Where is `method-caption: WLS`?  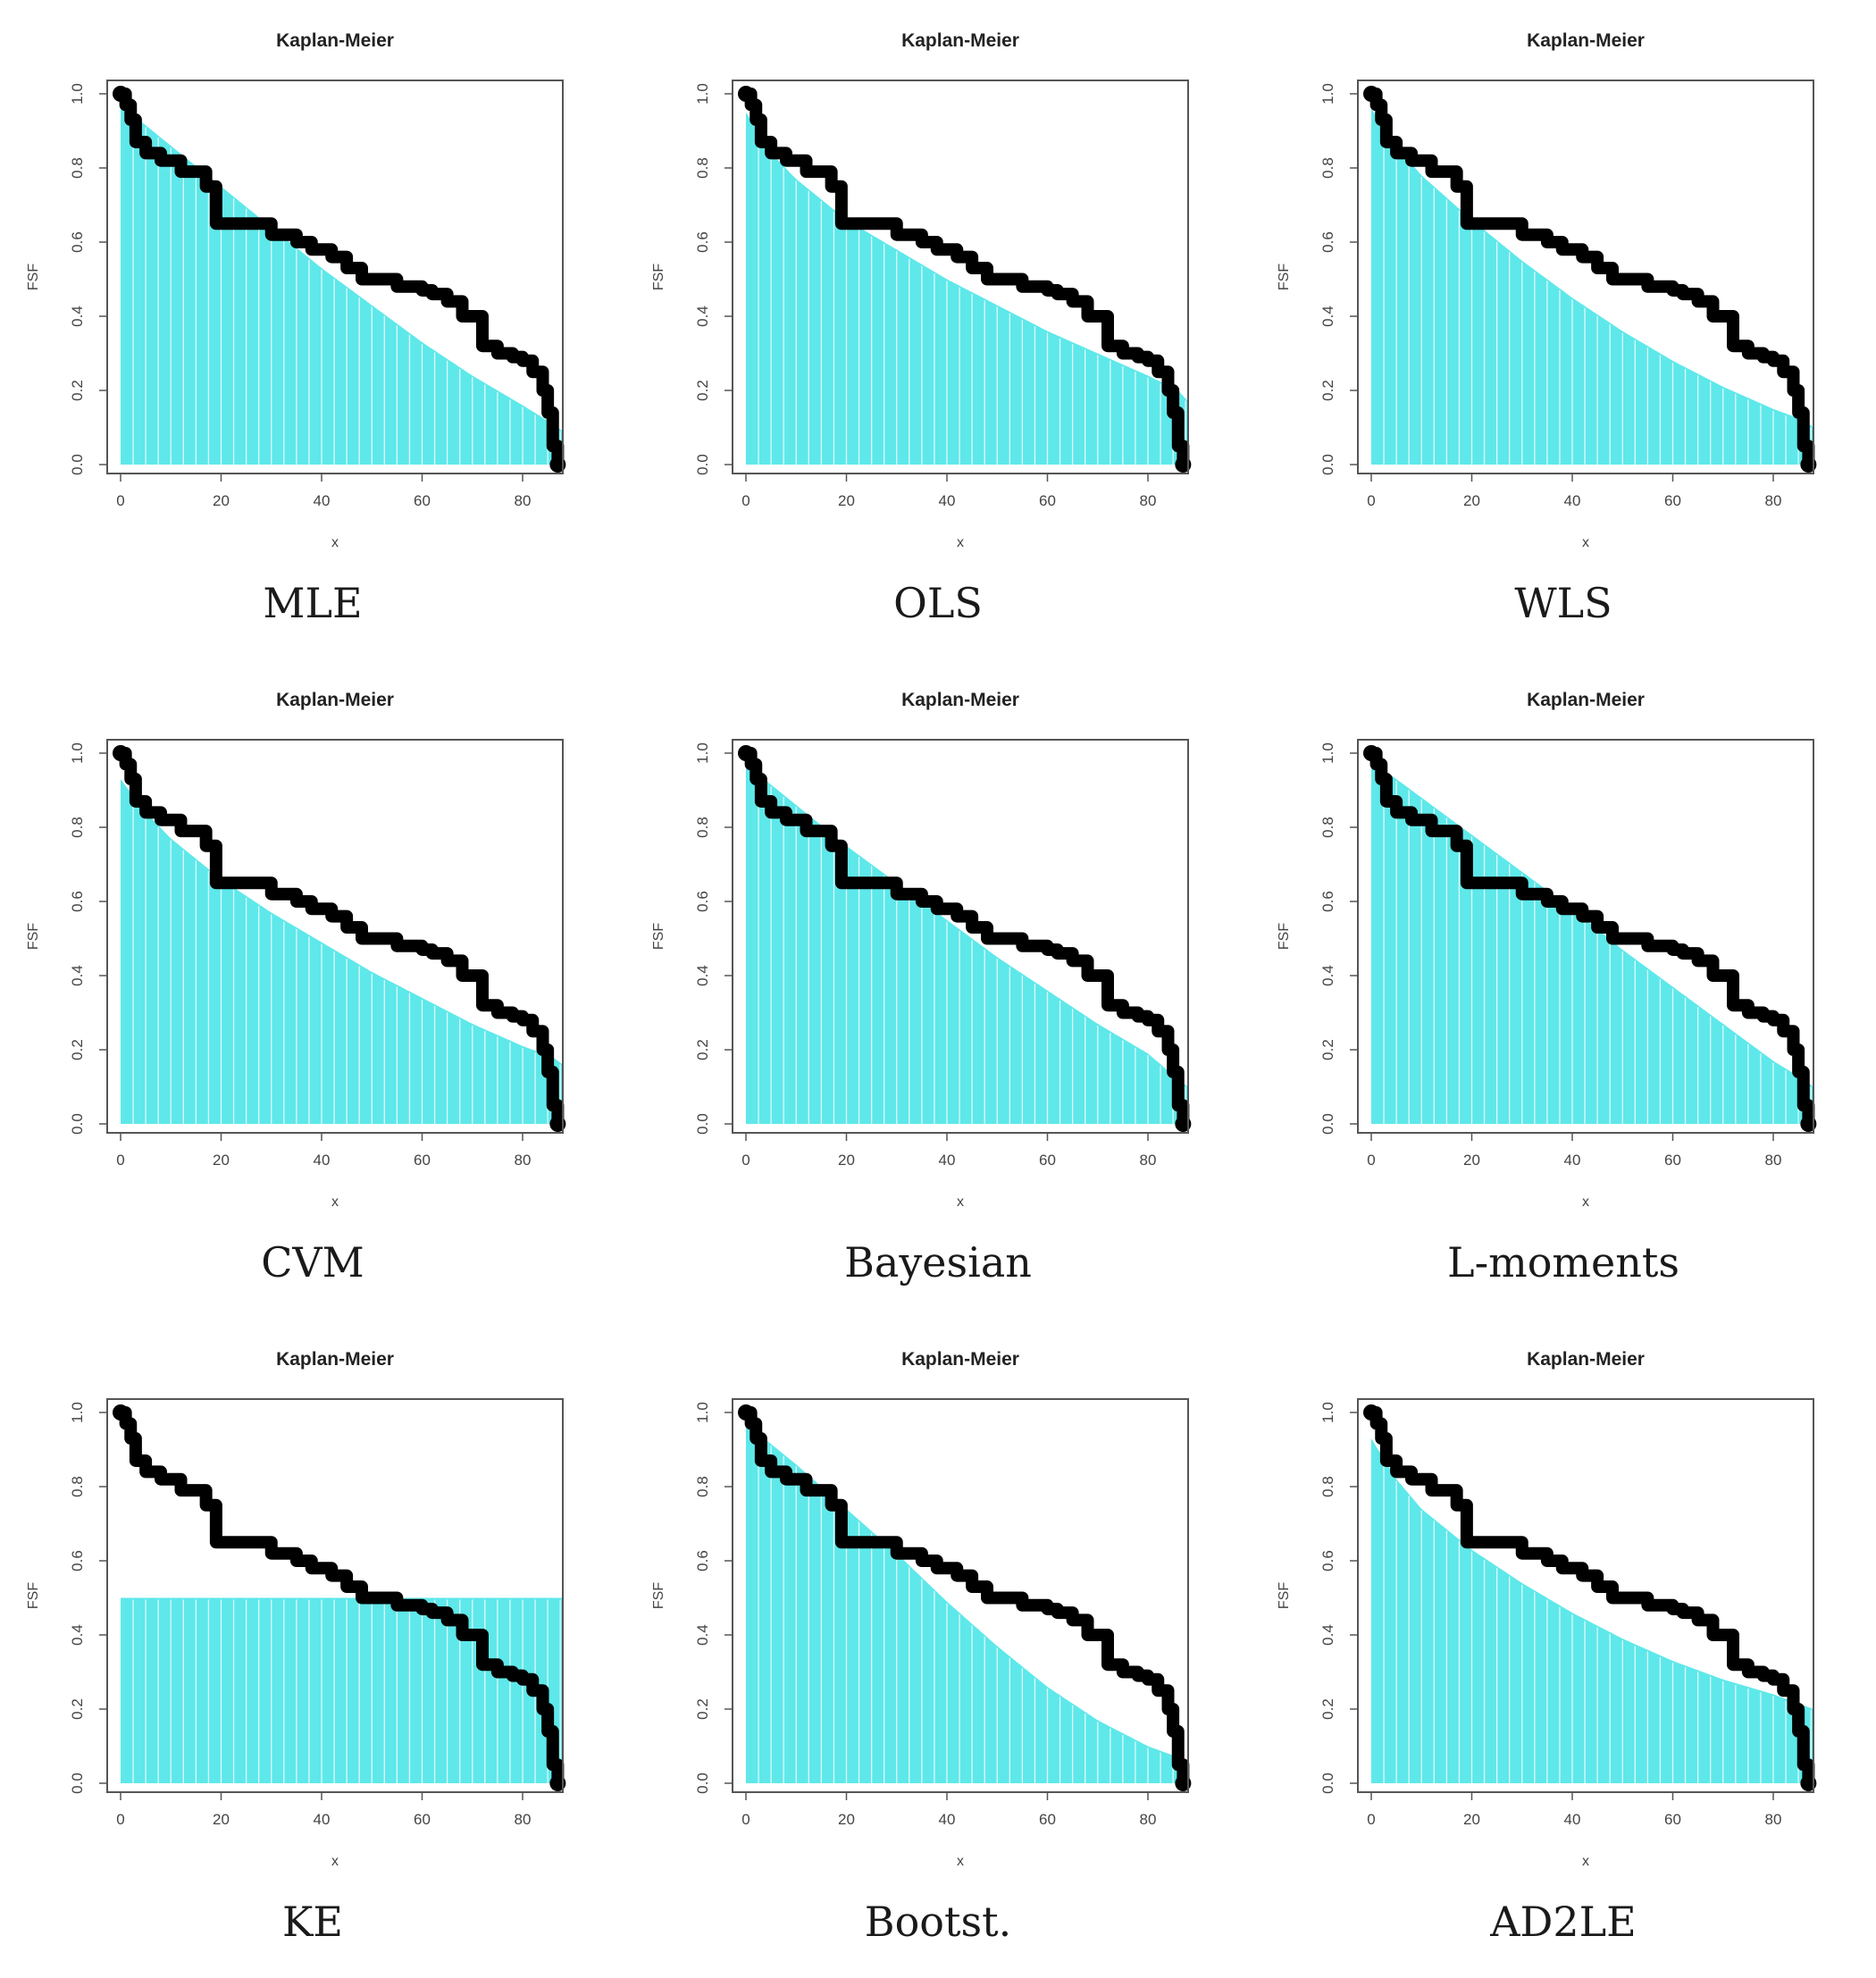 method-caption: WLS is located at coordinates (1563, 603).